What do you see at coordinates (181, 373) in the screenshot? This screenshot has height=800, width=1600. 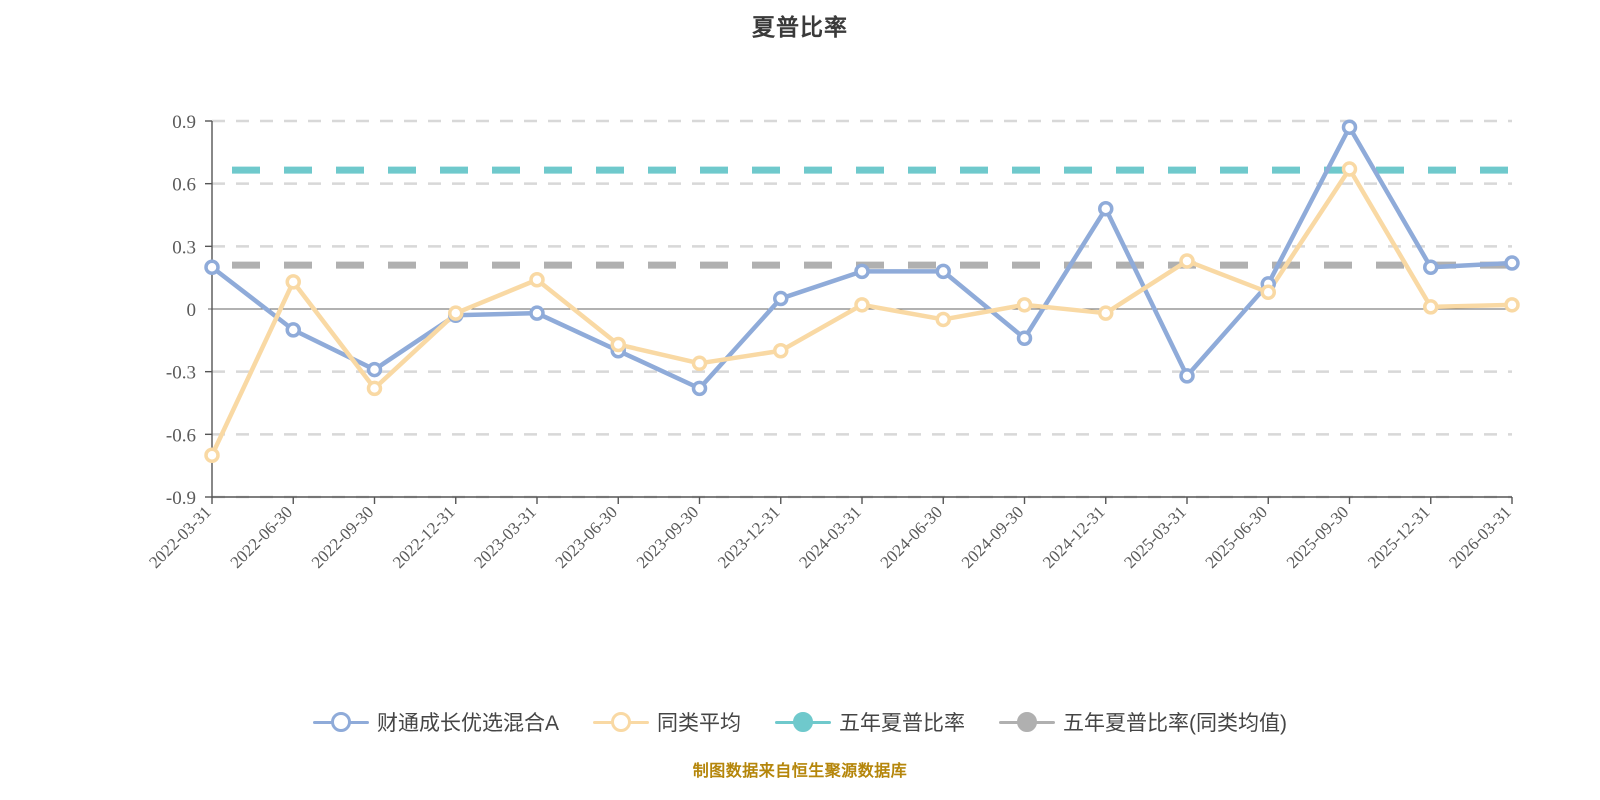 I see `y-tick-label: -0.3` at bounding box center [181, 373].